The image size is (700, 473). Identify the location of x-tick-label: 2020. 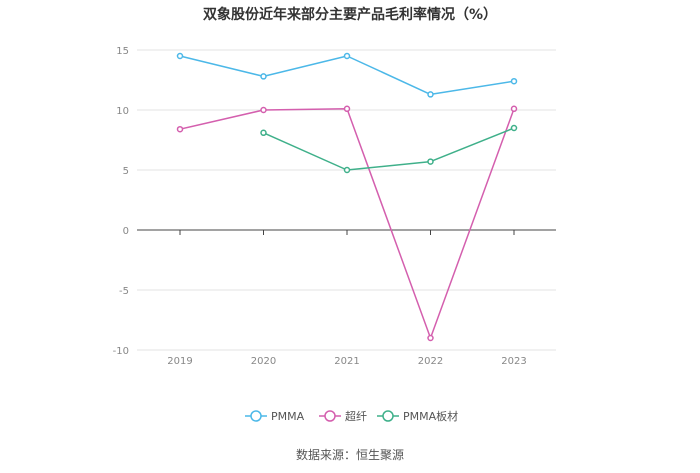
(263, 361).